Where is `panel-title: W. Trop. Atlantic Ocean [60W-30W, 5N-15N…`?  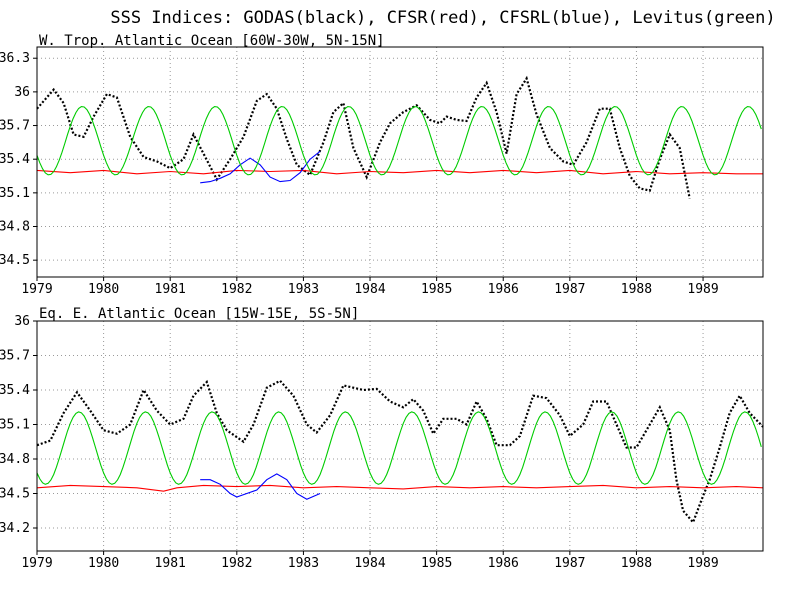
panel-title: W. Trop. Atlantic Ocean [60W-30W, 5N-15N… is located at coordinates (212, 41).